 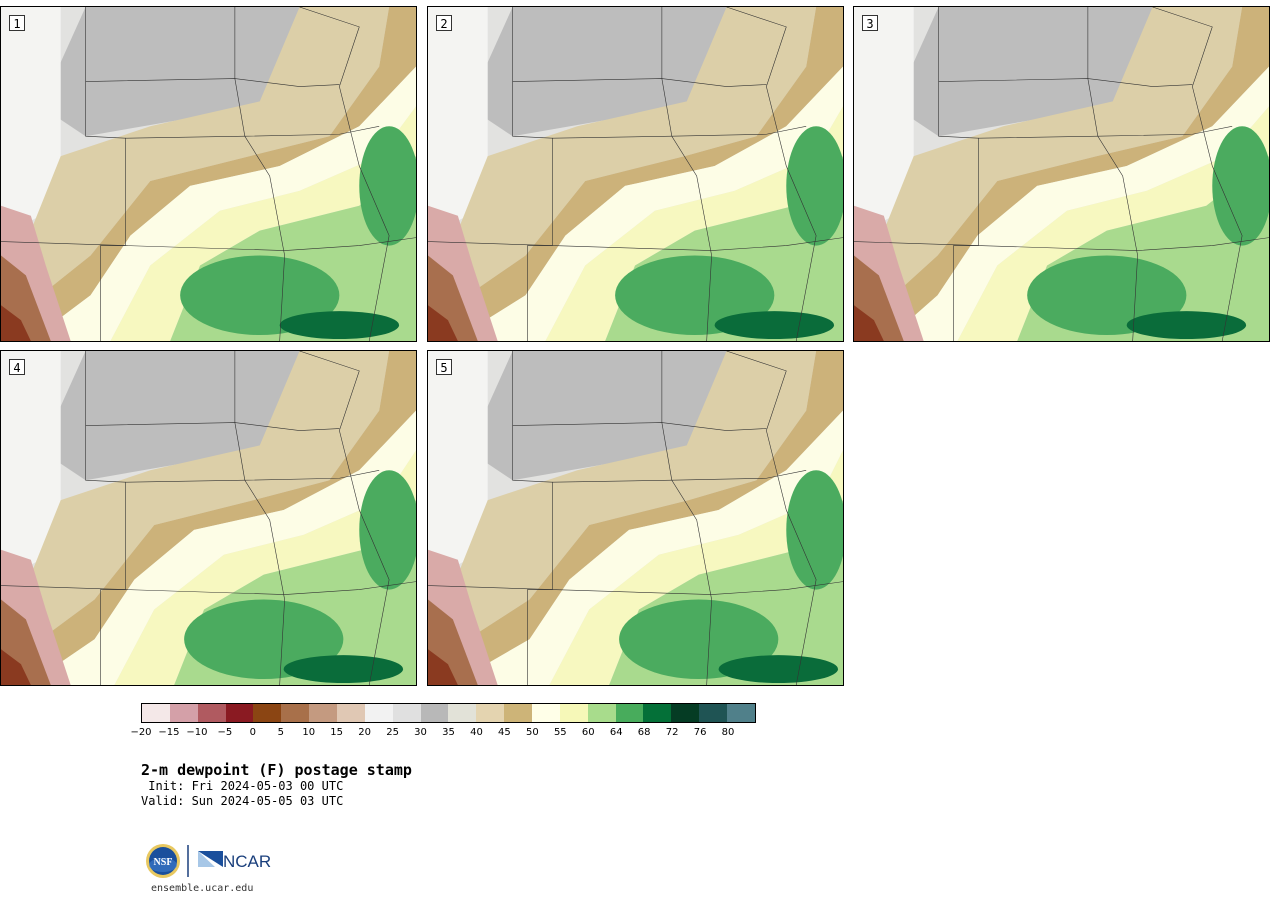 I want to click on colorbar-tick-label: 76, so click(x=700, y=732).